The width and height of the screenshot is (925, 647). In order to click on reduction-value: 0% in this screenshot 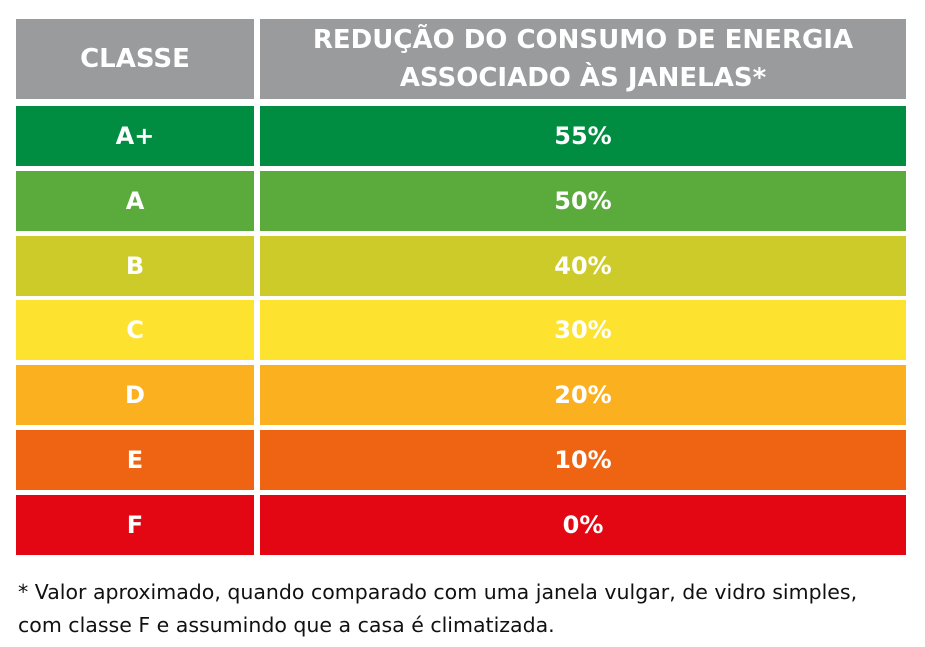, I will do `click(583, 525)`.